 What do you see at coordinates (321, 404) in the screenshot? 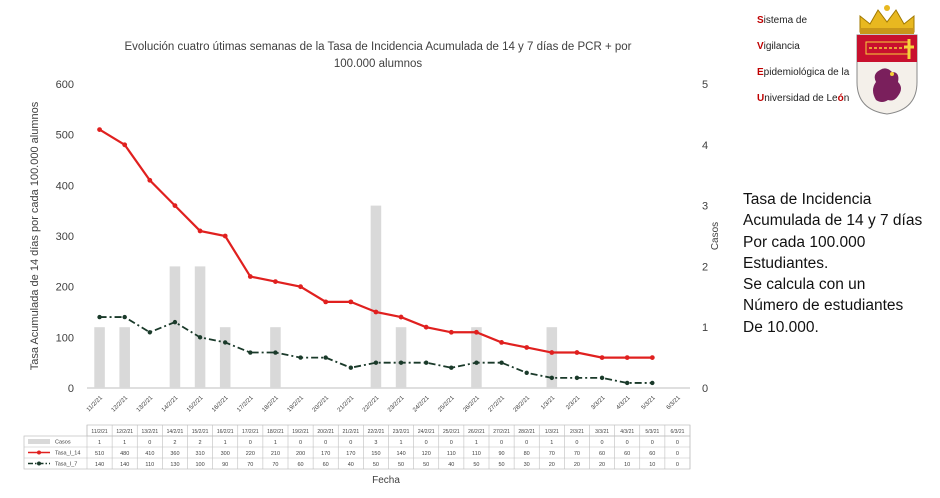
I see `x-tick-label: 20/2/21` at bounding box center [321, 404].